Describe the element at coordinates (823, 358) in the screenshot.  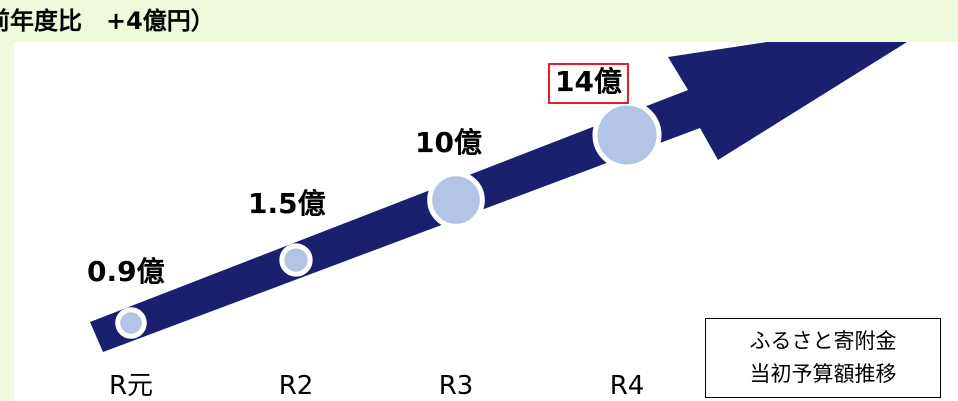
I see `legend-box: ふるさと寄附金 当初予算額推移` at that location.